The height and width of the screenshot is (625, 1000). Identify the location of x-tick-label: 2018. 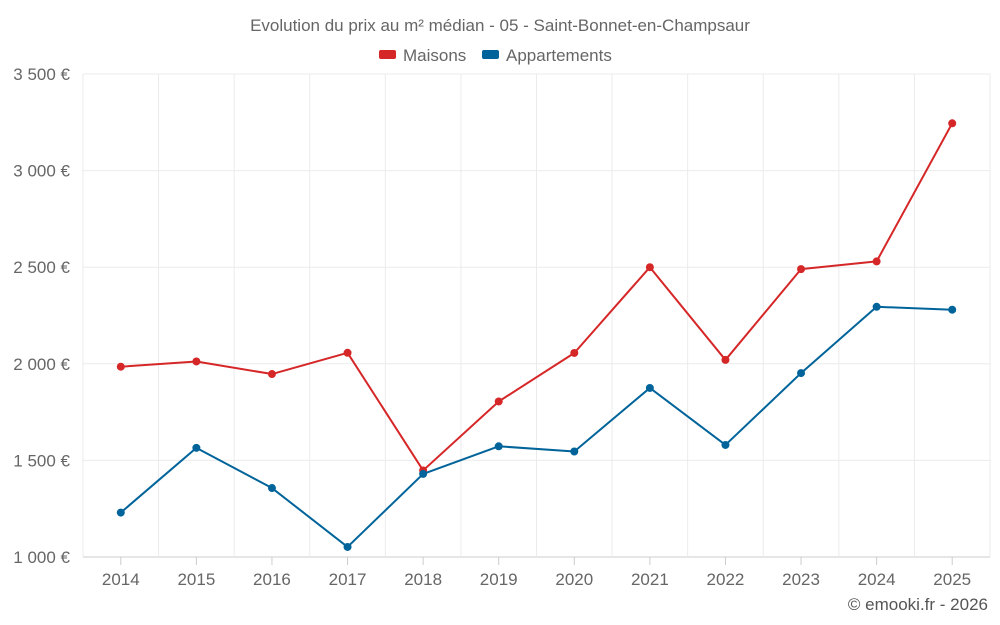
(423, 579).